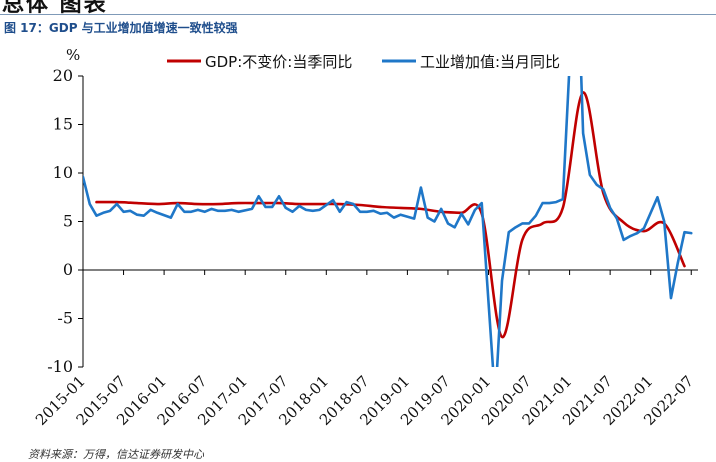 The image size is (716, 462). Describe the element at coordinates (68, 269) in the screenshot. I see `y-tick-label: 0` at that location.